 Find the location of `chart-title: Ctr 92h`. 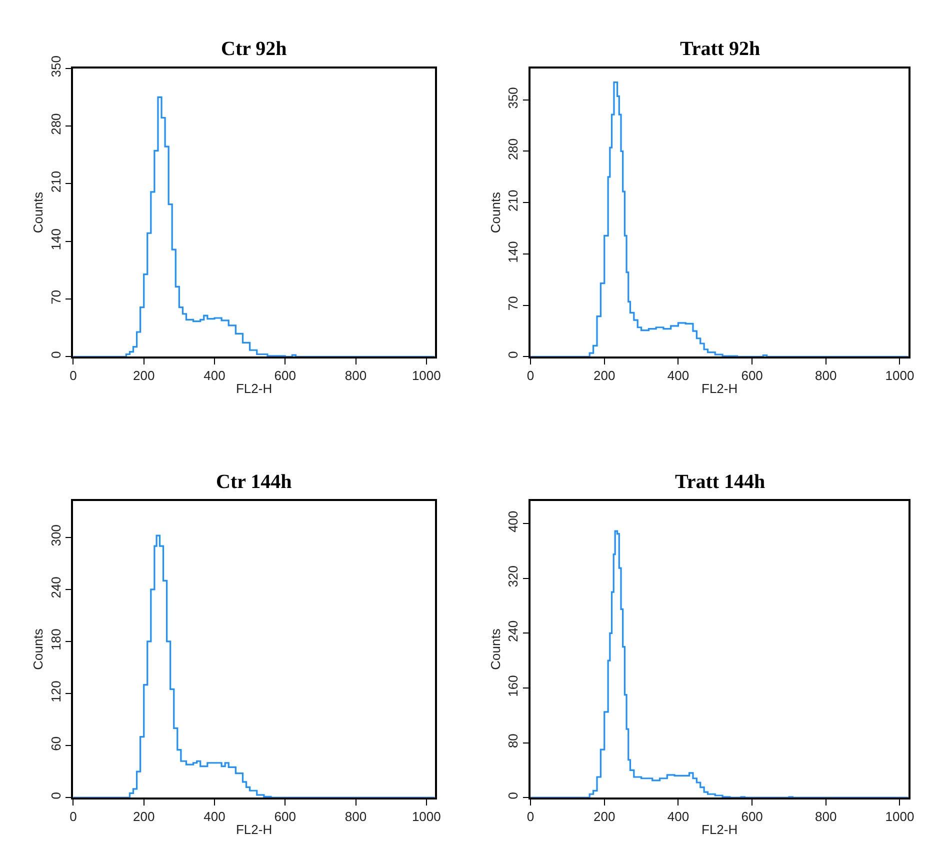

chart-title: Ctr 92h is located at coordinates (254, 49).